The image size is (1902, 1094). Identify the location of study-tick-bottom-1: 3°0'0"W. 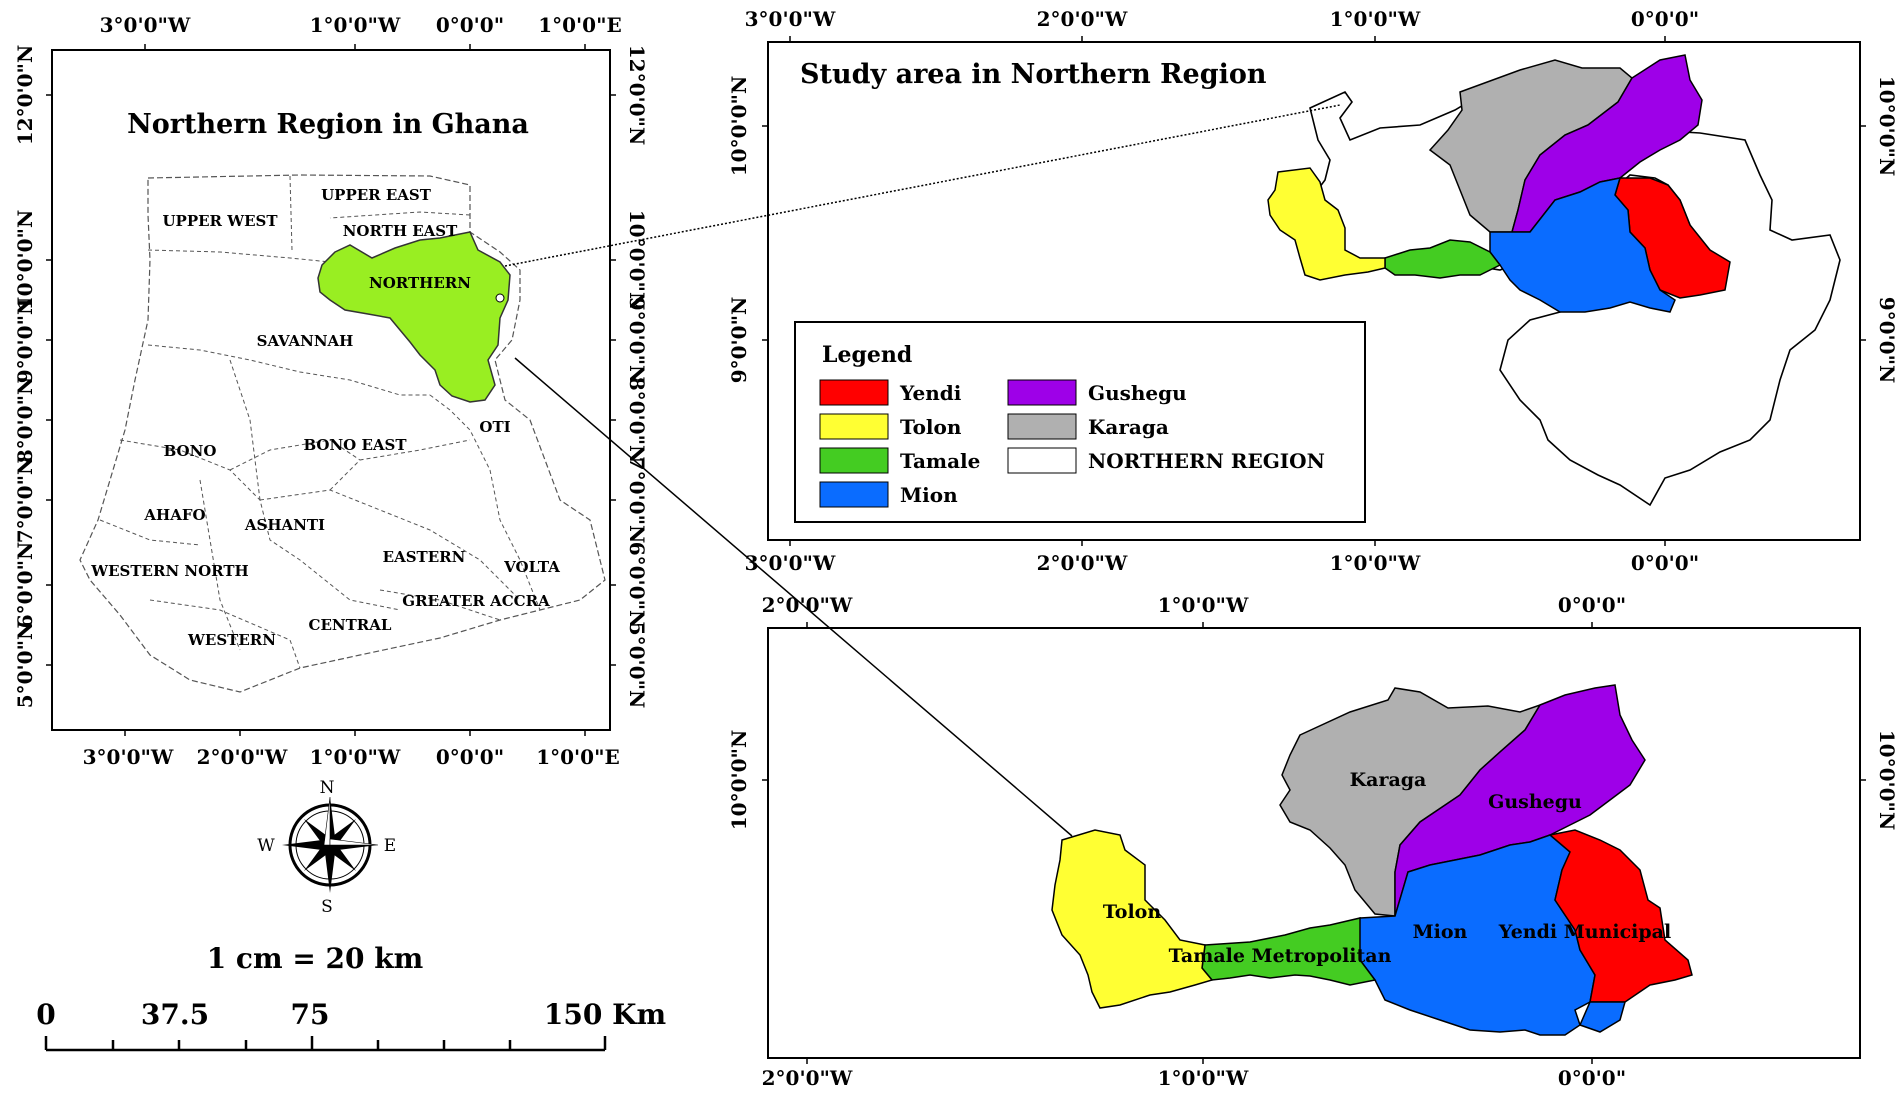
(790, 563).